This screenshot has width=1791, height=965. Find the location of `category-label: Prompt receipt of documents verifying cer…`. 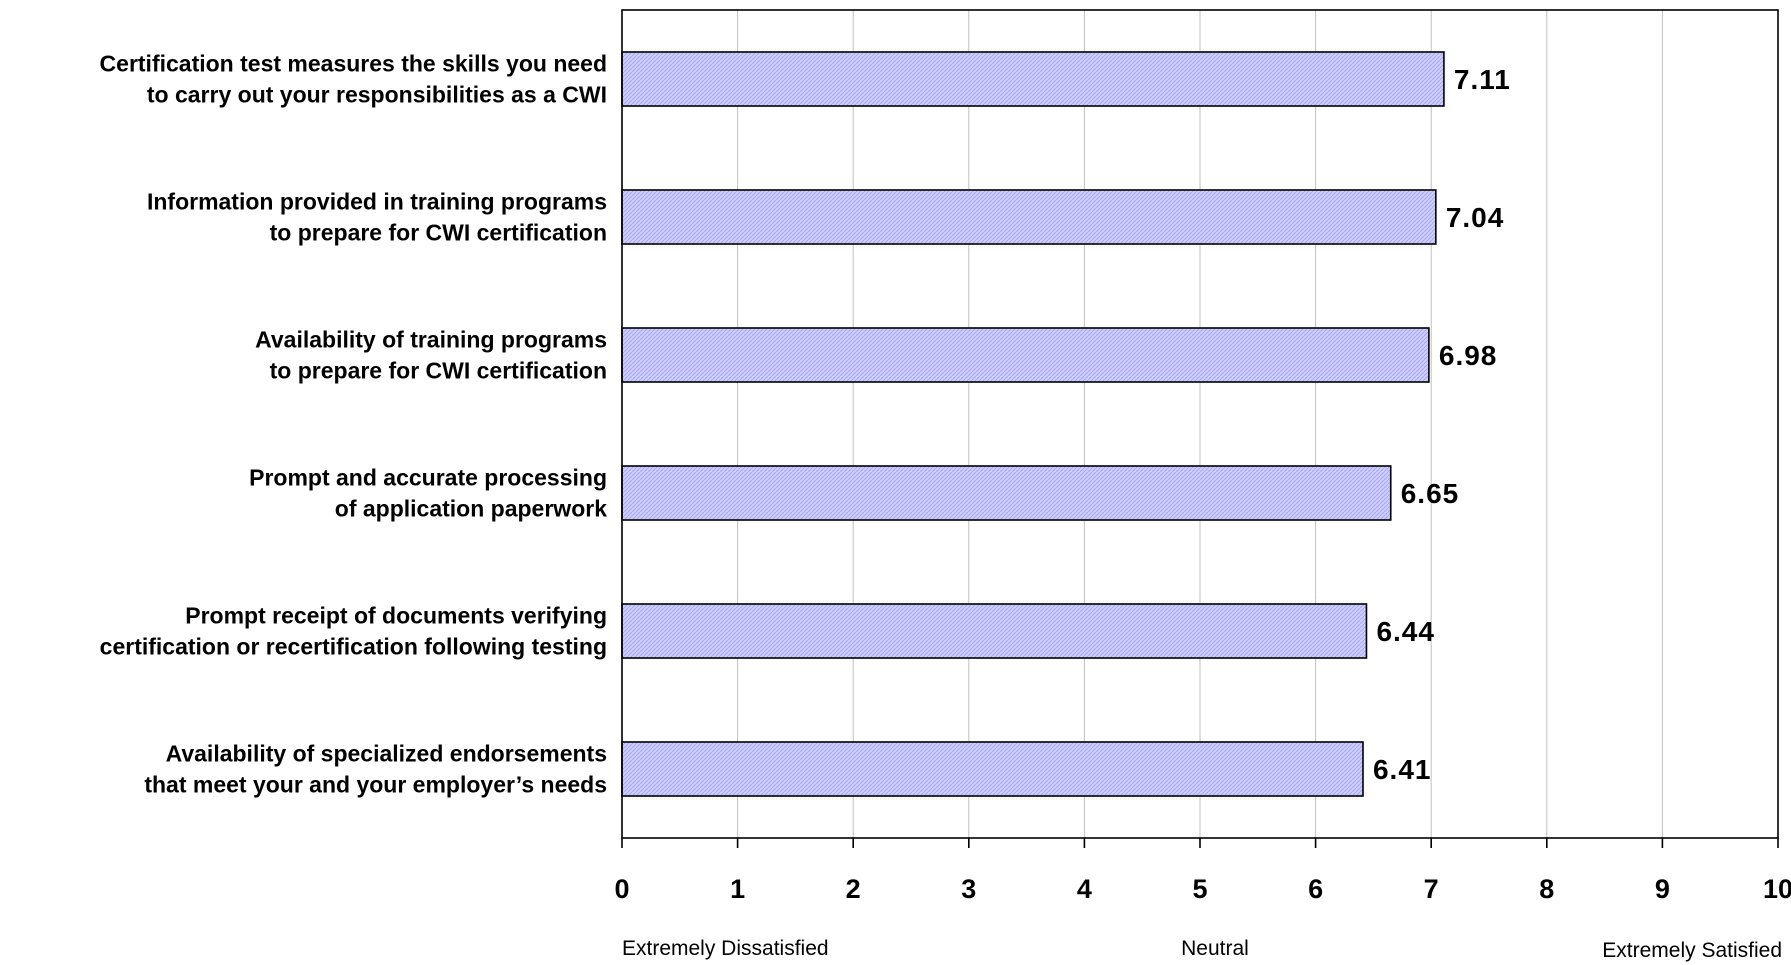

category-label: Prompt receipt of documents verifying cer… is located at coordinates (353, 631).